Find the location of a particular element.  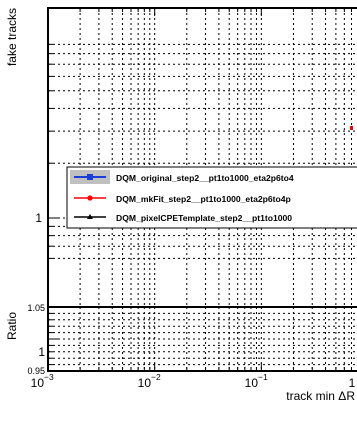

svg-text: −1 is located at coordinates (263, 377).